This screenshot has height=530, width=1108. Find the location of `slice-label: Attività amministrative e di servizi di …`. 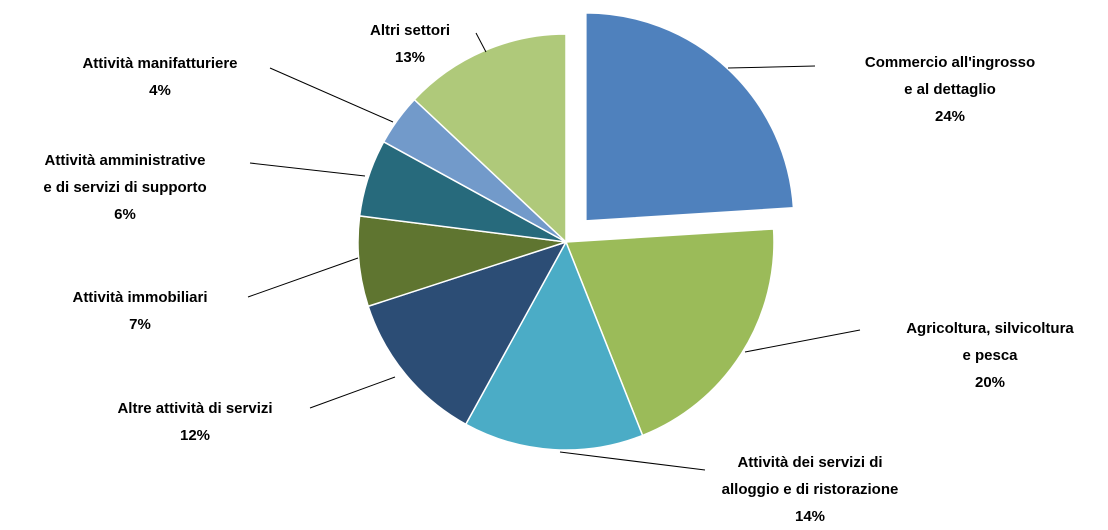

slice-label: Attività amministrative e di servizi di … is located at coordinates (124, 187).